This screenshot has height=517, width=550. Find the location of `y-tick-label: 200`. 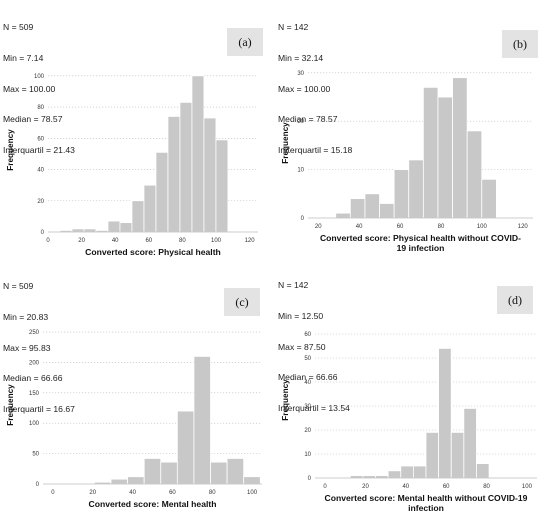

y-tick-label: 200 is located at coordinates (34, 363).